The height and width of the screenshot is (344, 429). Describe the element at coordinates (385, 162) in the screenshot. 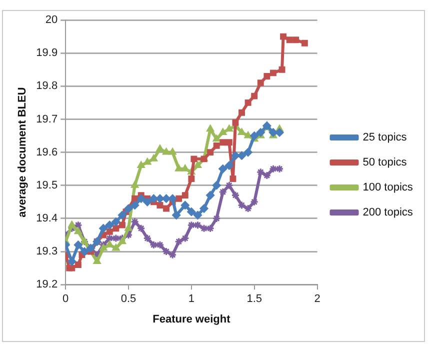

I see `legend-label: 50 topics` at that location.